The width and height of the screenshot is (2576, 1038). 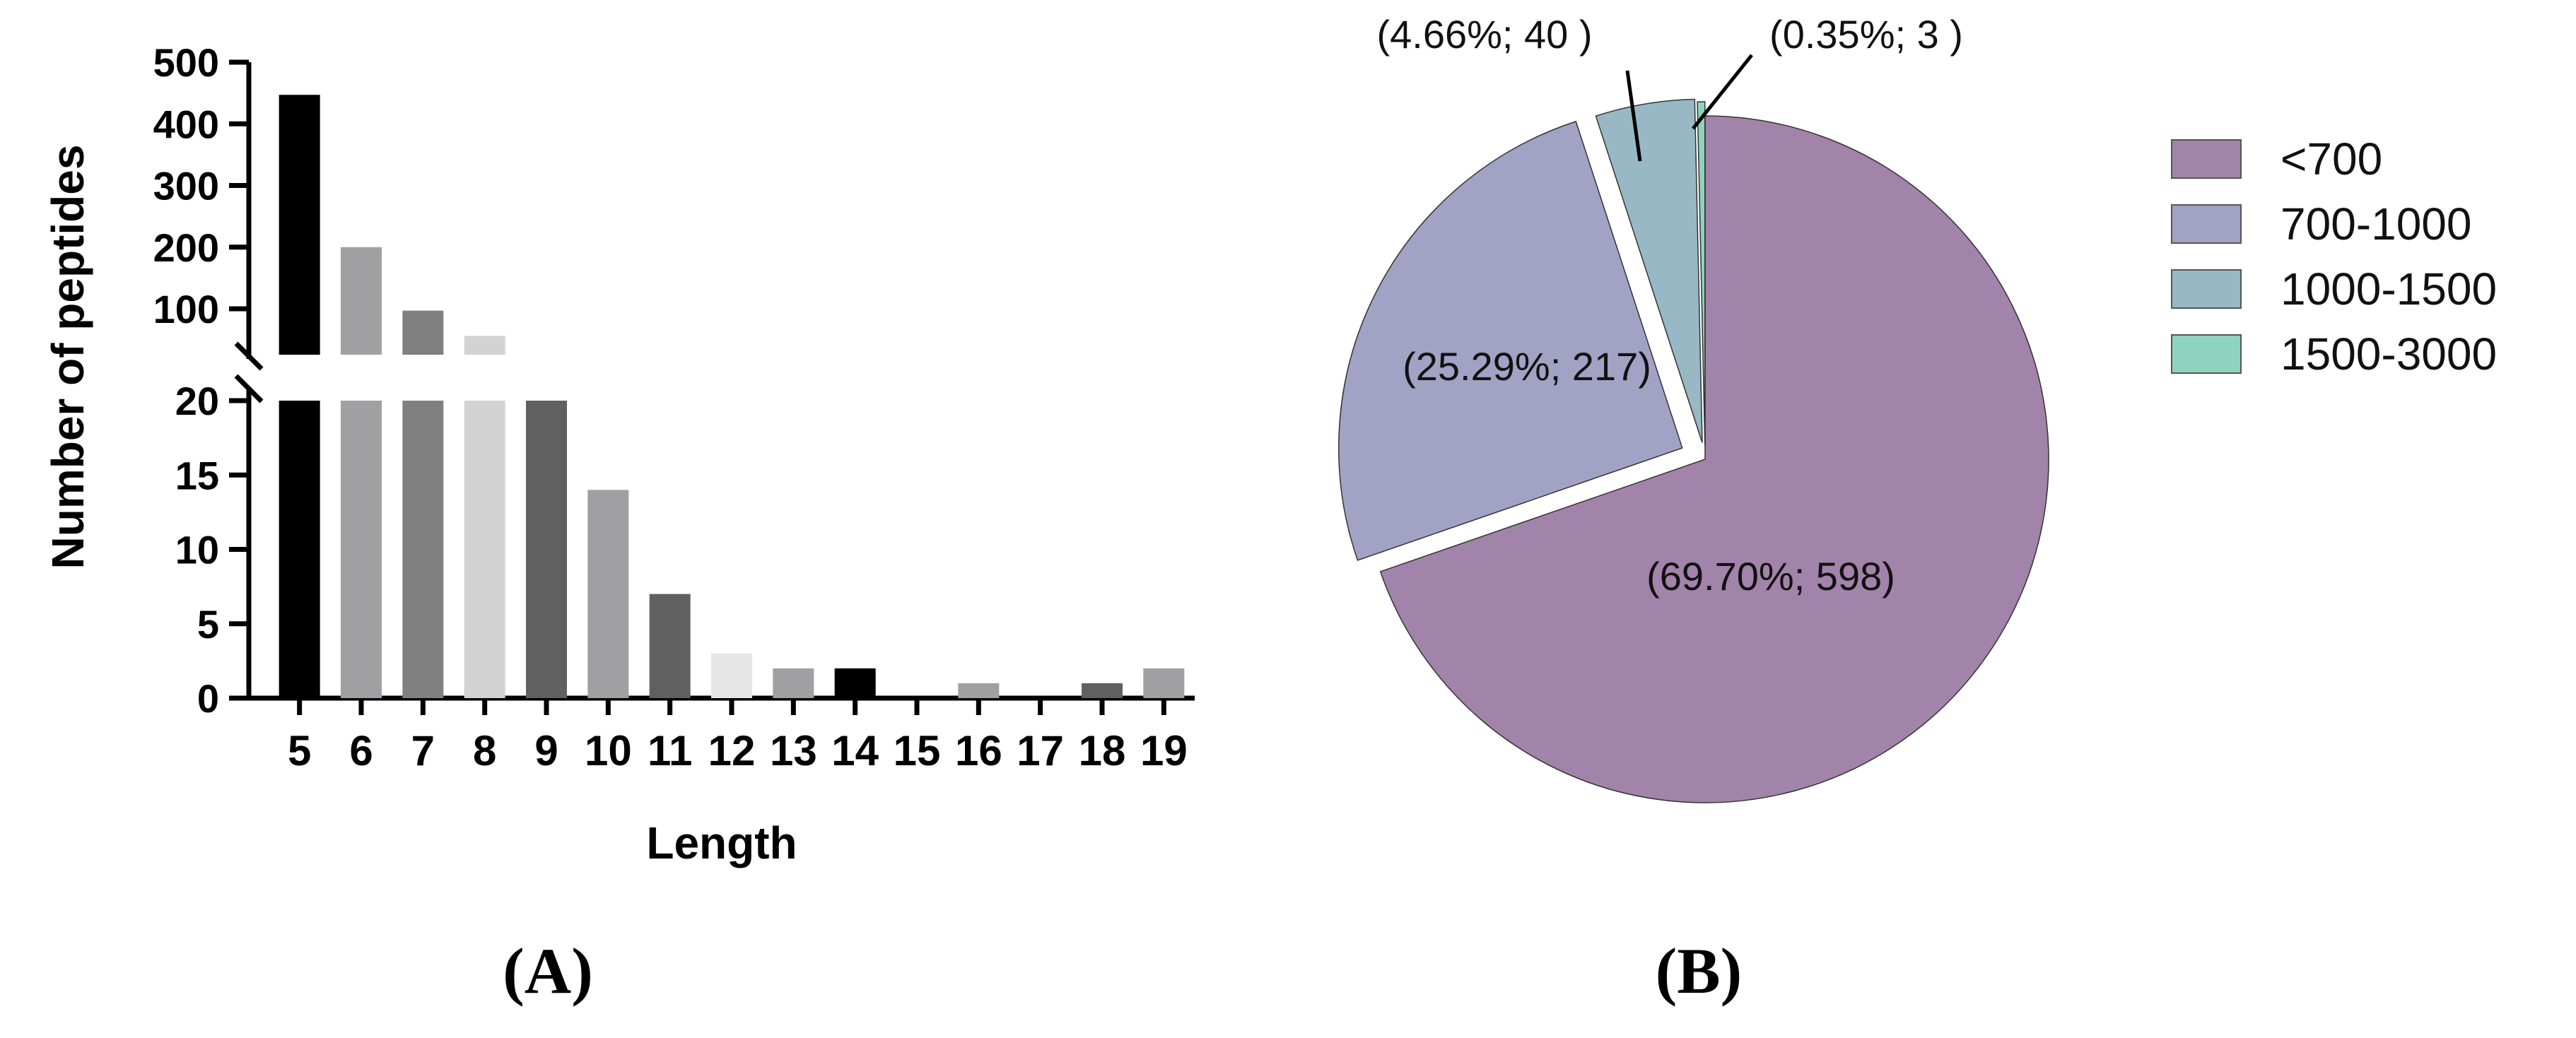 I want to click on x-tick-label: 16, so click(x=979, y=750).